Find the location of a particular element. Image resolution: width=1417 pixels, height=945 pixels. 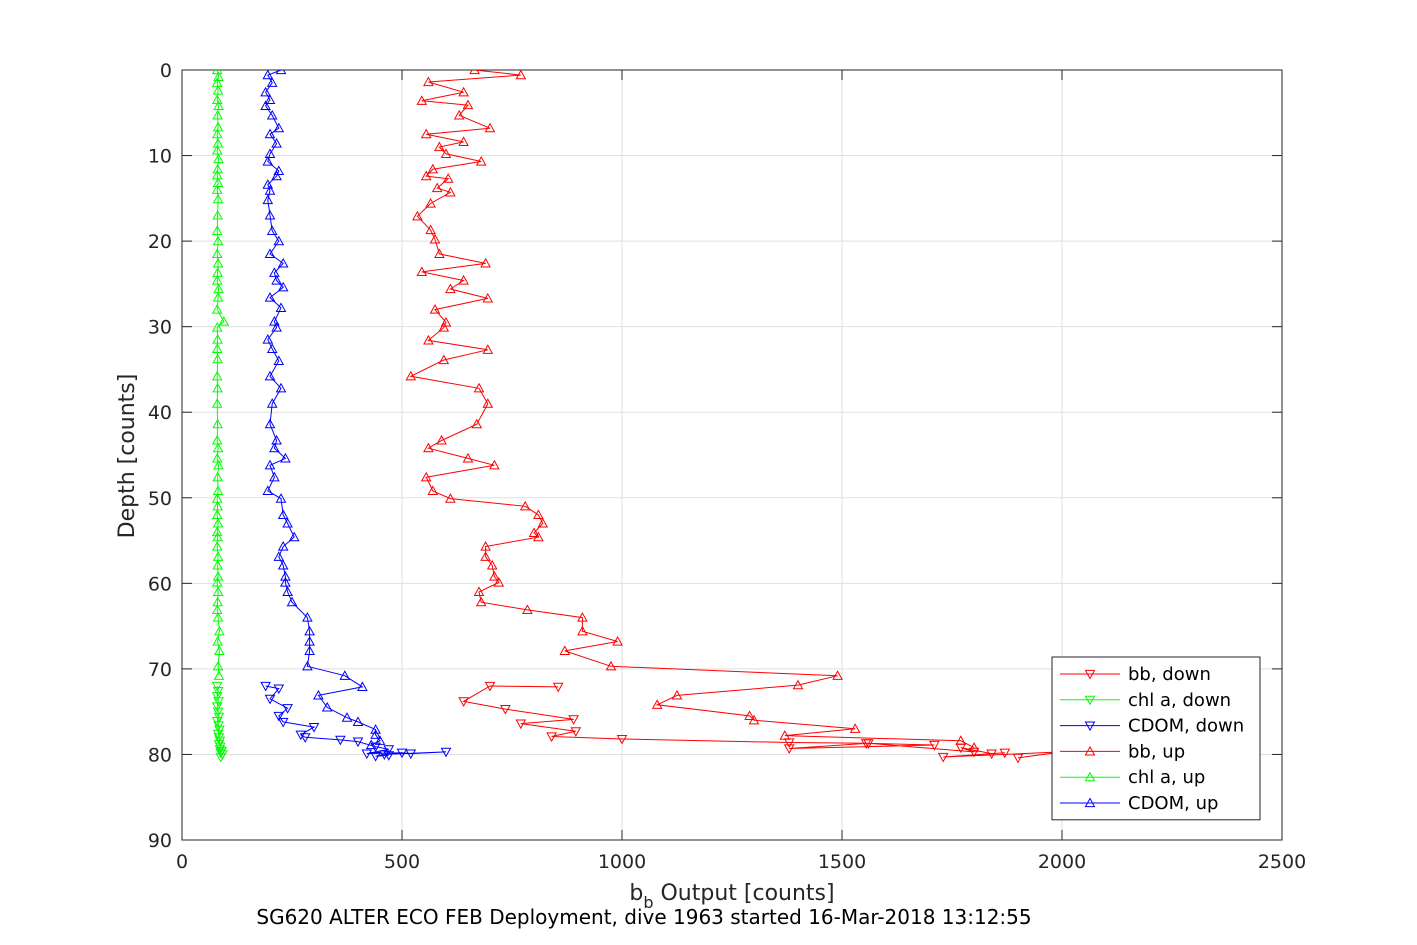

legend-label-chl-a-down: chl a, down is located at coordinates (1179, 700).